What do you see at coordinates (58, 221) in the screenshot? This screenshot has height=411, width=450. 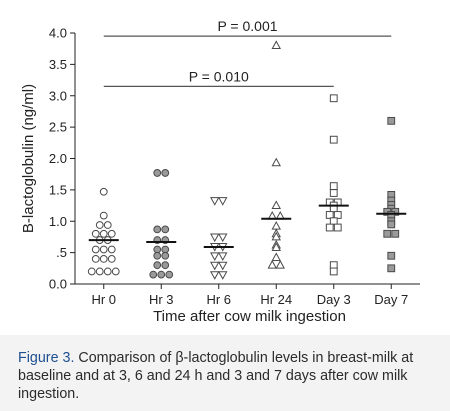 I see `y-tick-label: 1.0` at bounding box center [58, 221].